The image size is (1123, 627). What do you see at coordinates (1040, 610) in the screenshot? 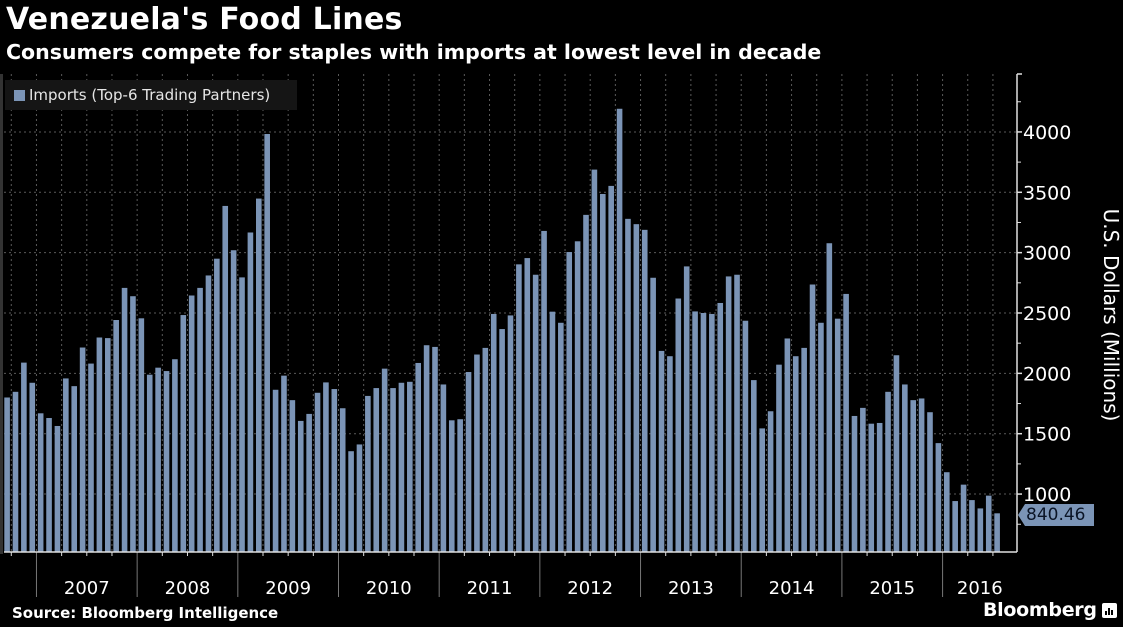
I see `brand-logo-text: Bloomberg` at bounding box center [1040, 610].